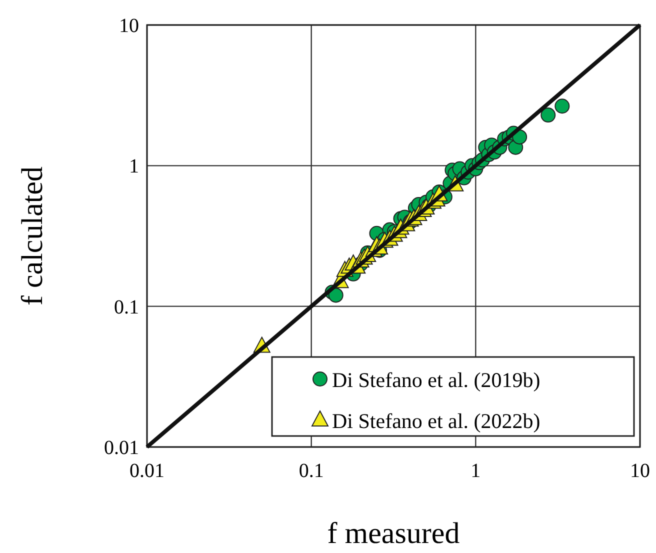 This screenshot has width=656, height=553. I want to click on y-tick-label: 10, so click(129, 26).